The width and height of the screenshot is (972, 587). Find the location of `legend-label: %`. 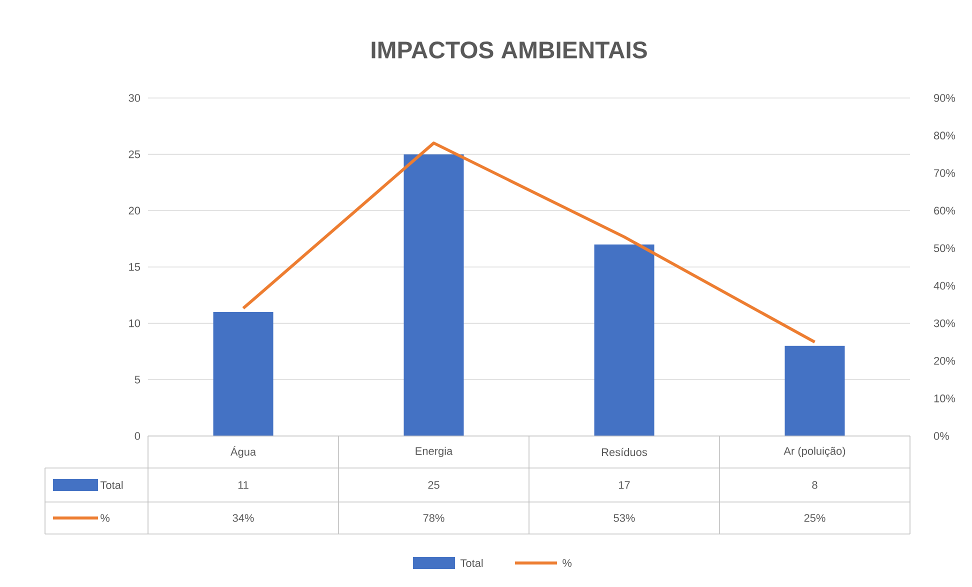

legend-label: % is located at coordinates (567, 563).